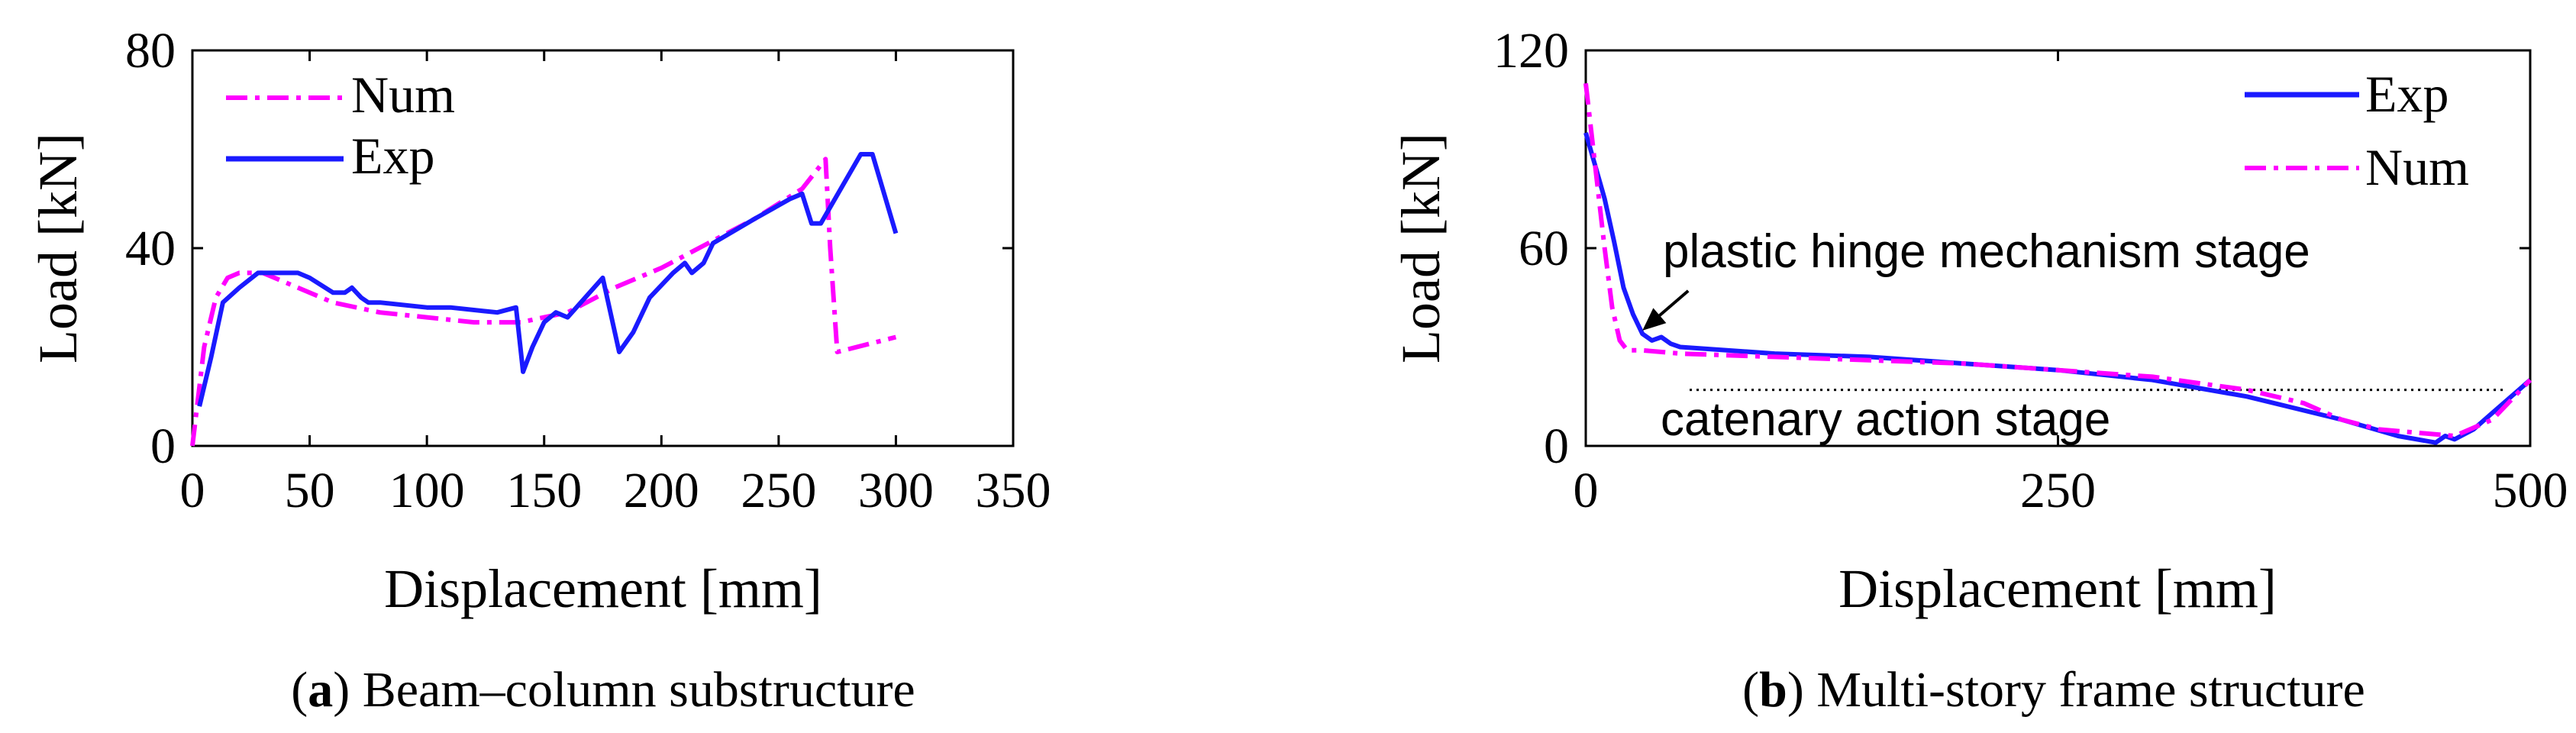 The image size is (2576, 733). Describe the element at coordinates (2057, 588) in the screenshot. I see `panel-b-x-axis-label: Displacement [mm]` at that location.